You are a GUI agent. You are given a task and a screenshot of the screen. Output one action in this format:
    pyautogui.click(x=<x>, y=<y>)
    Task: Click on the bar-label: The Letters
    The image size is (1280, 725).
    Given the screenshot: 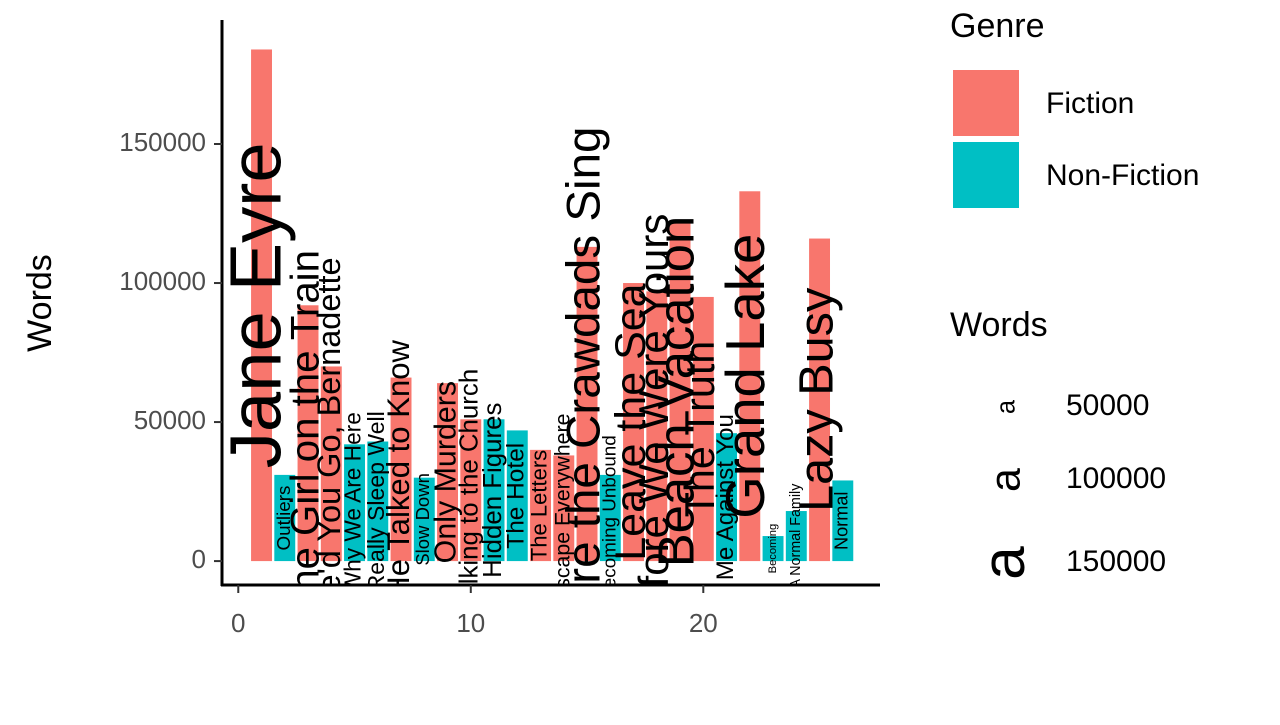 What is the action you would take?
    pyautogui.click(x=538, y=505)
    